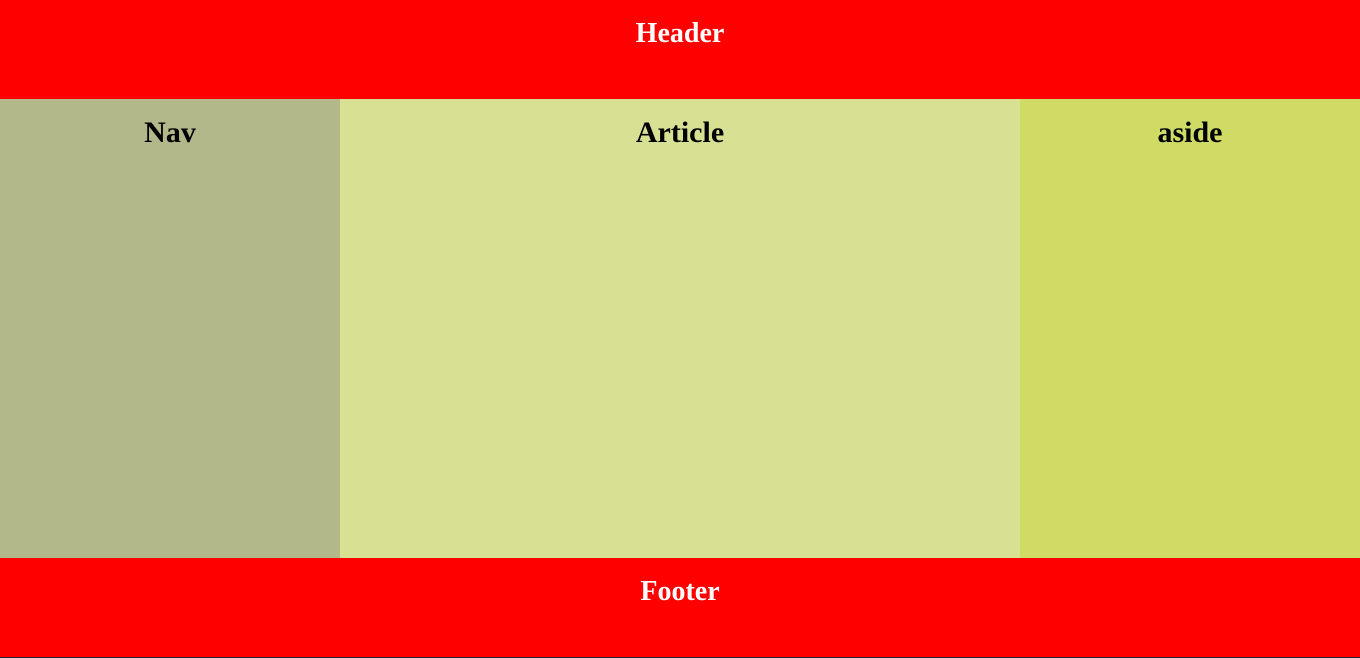 This screenshot has height=658, width=1360. I want to click on footer-title: Footer, so click(680, 591).